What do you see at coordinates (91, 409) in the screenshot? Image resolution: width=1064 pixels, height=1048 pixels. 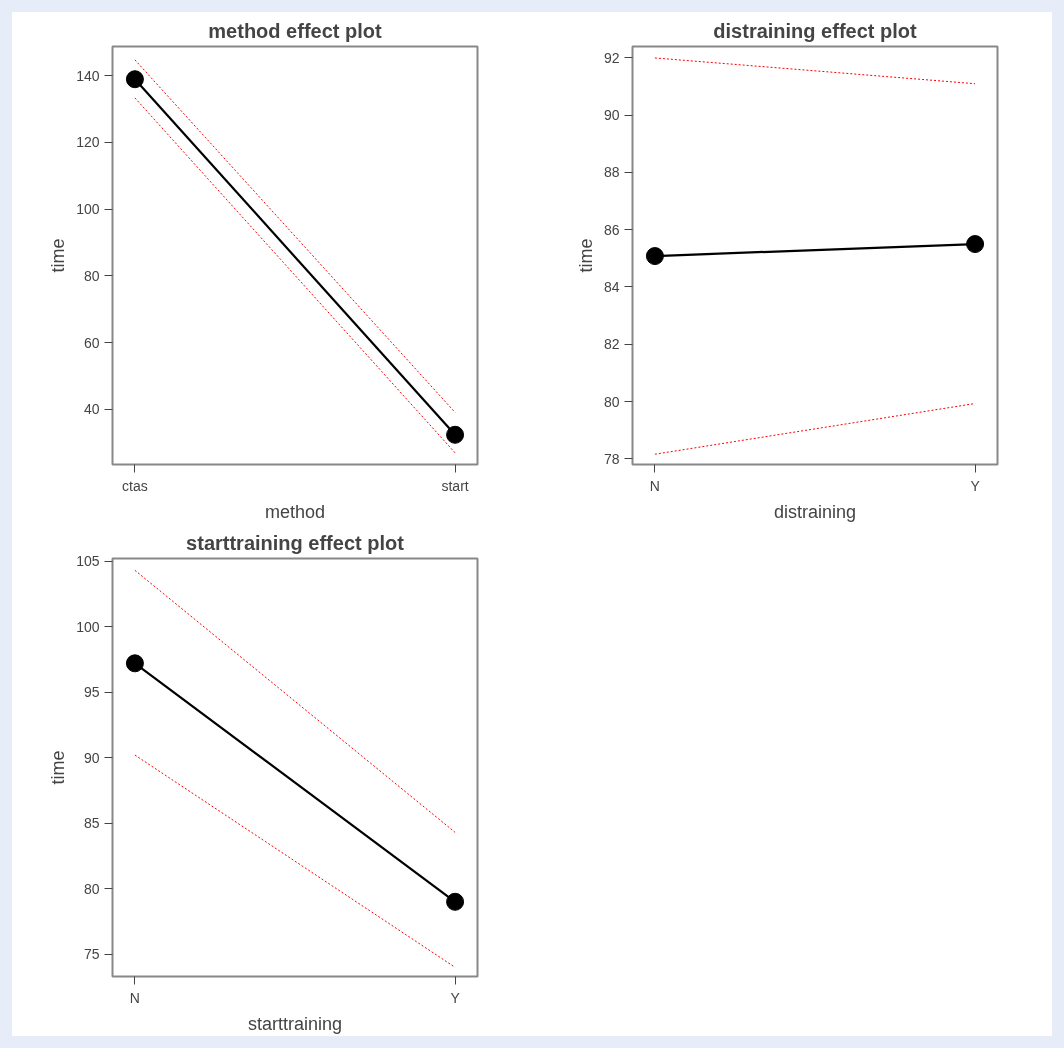 I see `y-tick-label: 40` at bounding box center [91, 409].